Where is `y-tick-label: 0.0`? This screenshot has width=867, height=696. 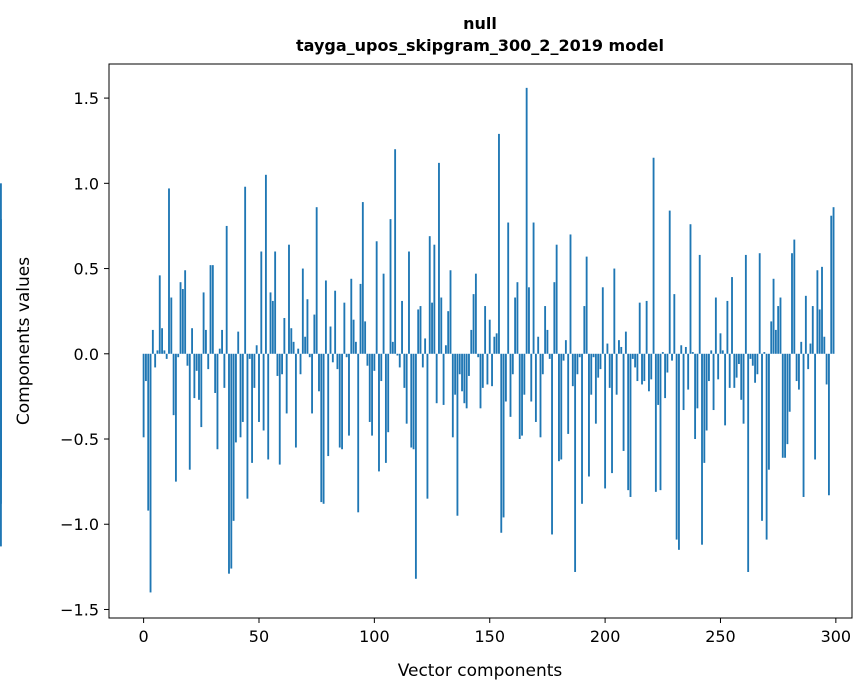 y-tick-label: 0.0 is located at coordinates (86, 354).